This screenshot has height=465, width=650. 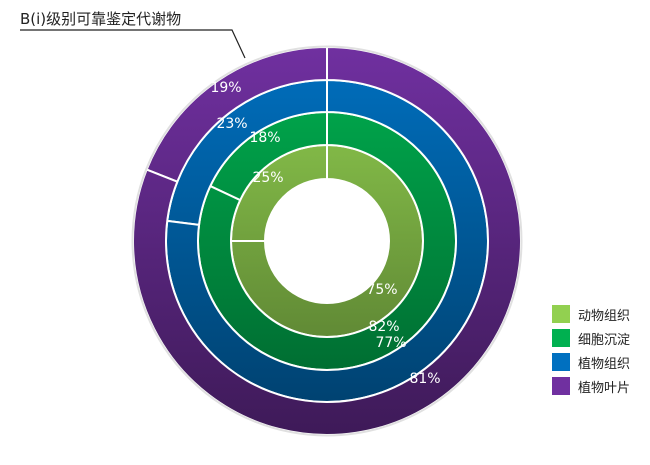 What do you see at coordinates (604, 364) in the screenshot?
I see `legend-label: 植物组织` at bounding box center [604, 364].